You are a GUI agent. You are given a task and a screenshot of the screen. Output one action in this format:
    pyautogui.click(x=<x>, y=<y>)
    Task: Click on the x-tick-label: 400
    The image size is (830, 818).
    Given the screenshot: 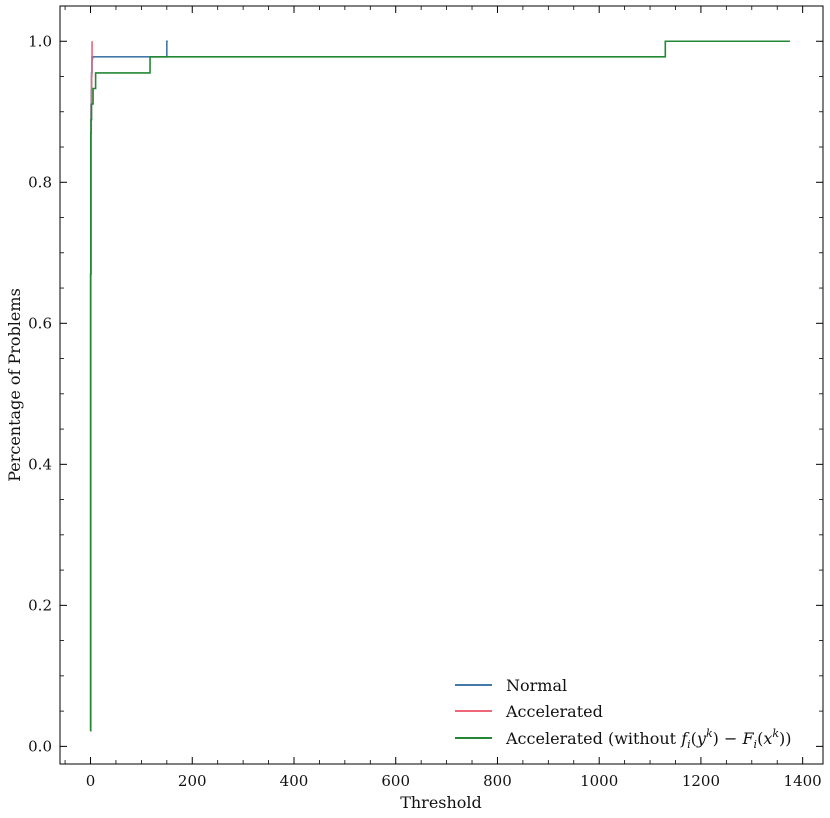 What is the action you would take?
    pyautogui.click(x=294, y=781)
    